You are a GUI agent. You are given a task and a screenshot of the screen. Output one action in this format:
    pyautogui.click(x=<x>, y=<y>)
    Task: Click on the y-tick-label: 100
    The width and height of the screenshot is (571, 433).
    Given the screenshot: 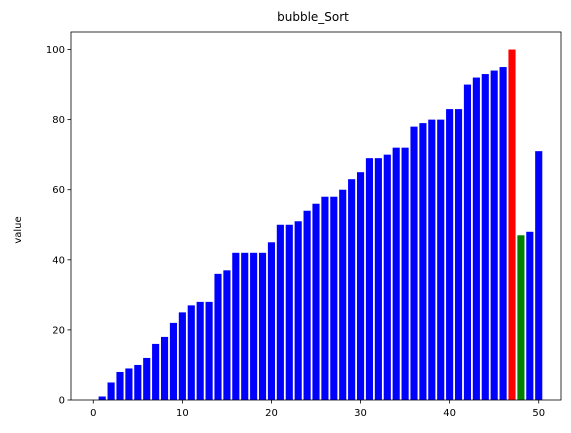 What is the action you would take?
    pyautogui.click(x=55, y=50)
    